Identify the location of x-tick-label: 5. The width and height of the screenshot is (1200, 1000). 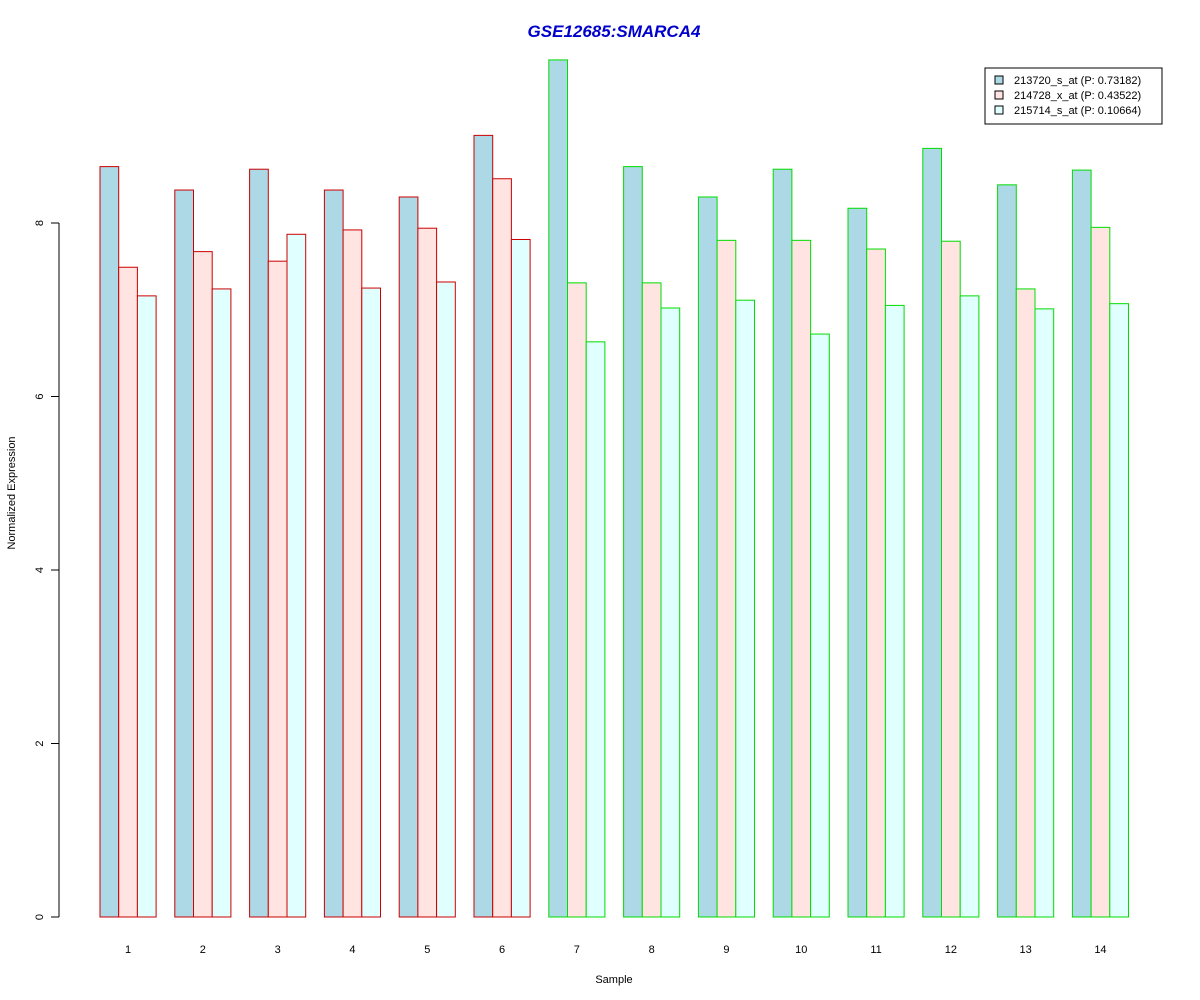
(427, 950).